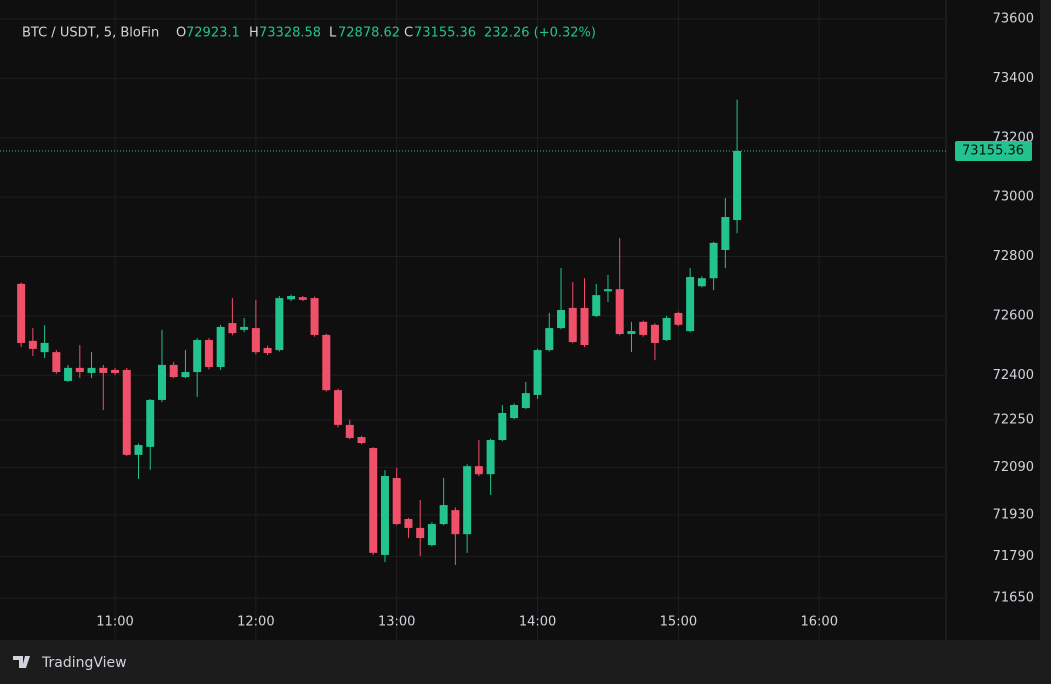  What do you see at coordinates (1013, 375) in the screenshot?
I see `y-tick-label: 72400` at bounding box center [1013, 375].